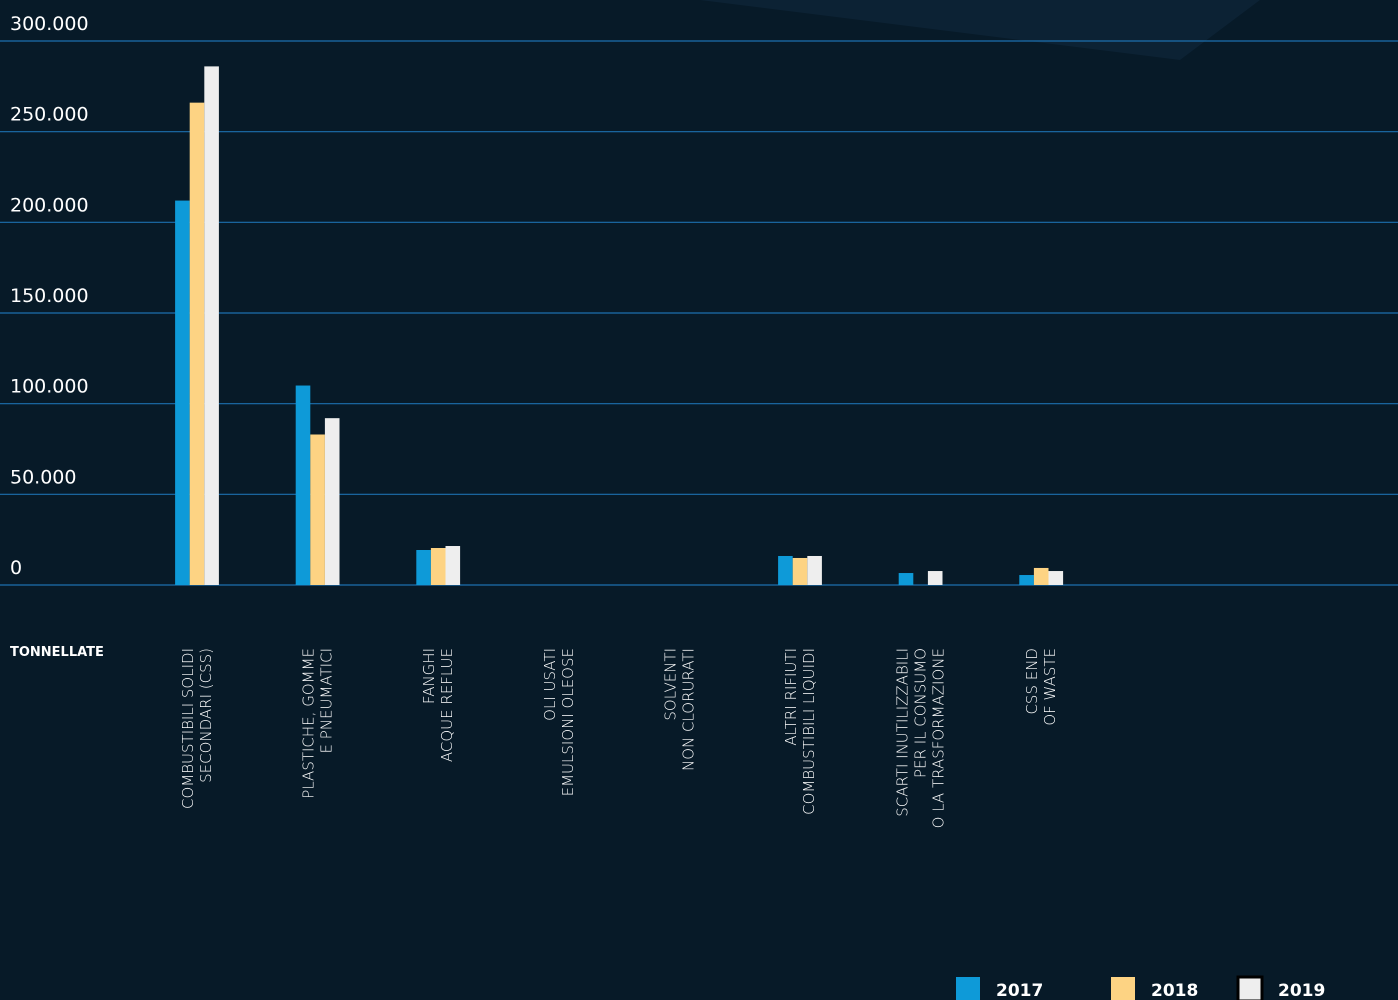  Describe the element at coordinates (809, 731) in the screenshot. I see `x-tick-label: COMBUSTIBILI LIQUIDI` at that location.